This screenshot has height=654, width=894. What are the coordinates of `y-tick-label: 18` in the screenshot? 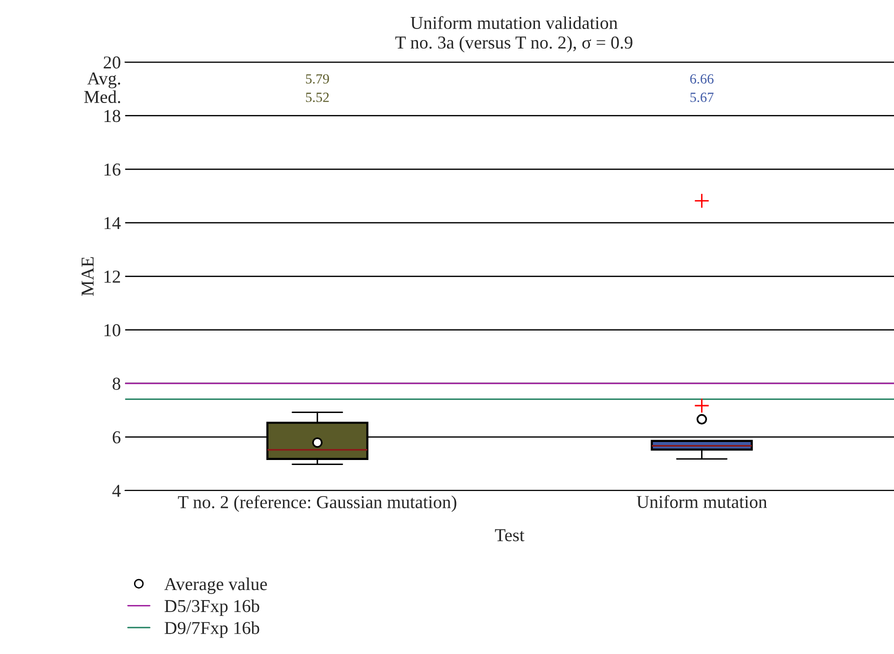 It's located at (112, 116).